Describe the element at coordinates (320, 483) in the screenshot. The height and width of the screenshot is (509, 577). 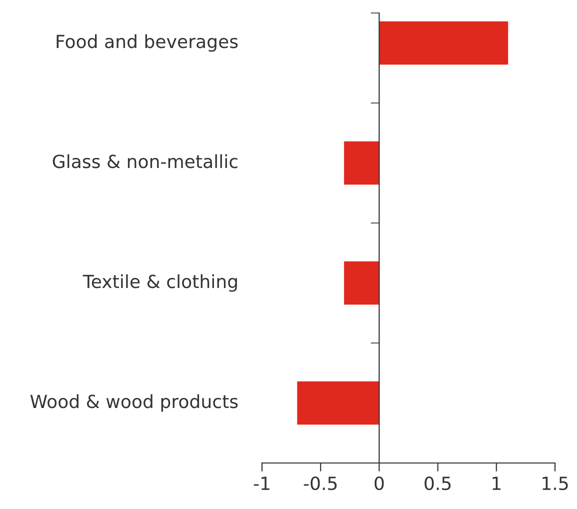
I see `x-tick-label: -0.5` at that location.